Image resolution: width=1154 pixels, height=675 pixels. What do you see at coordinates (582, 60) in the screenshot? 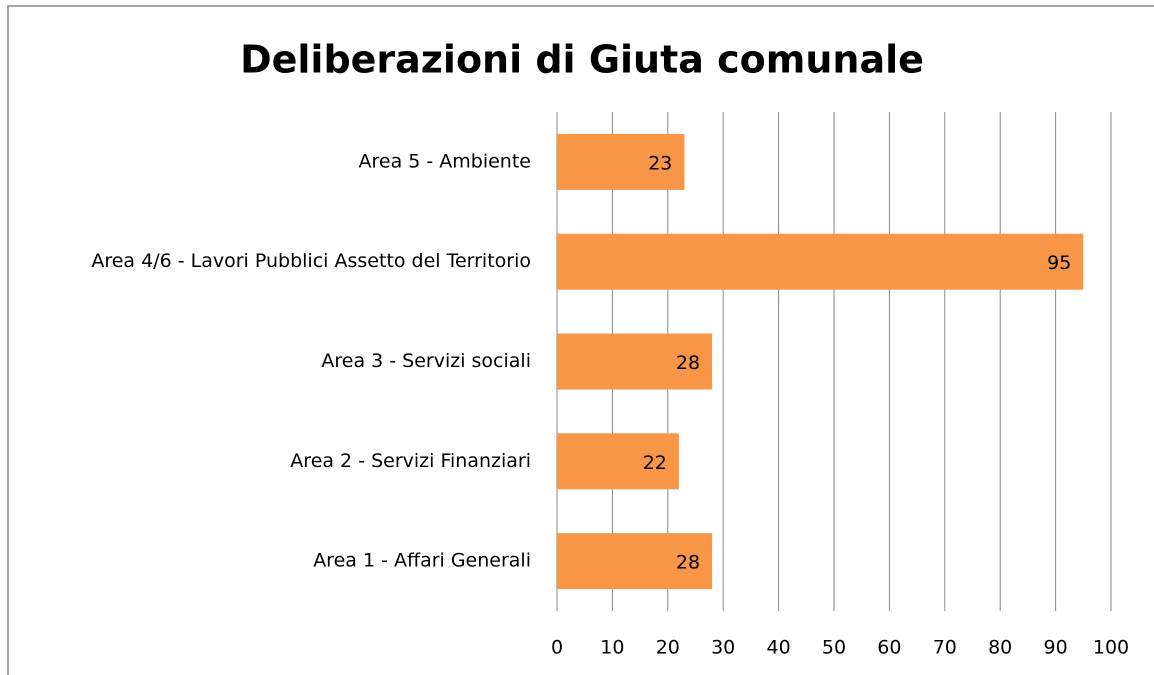
I see `chart-title: Deliberazioni di Giuta comunale` at bounding box center [582, 60].